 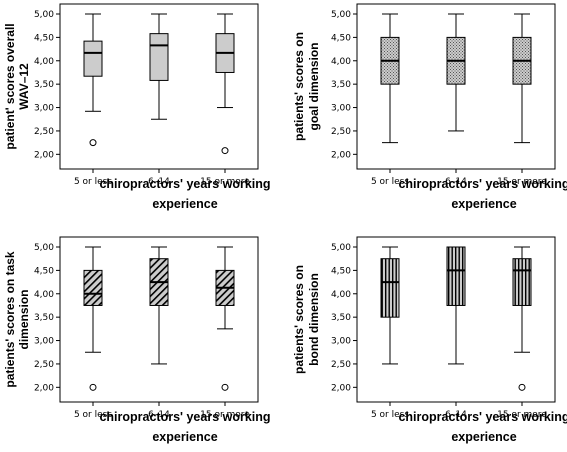 I want to click on y-axis-label: patients' scores on taskdimension, so click(x=17, y=319).